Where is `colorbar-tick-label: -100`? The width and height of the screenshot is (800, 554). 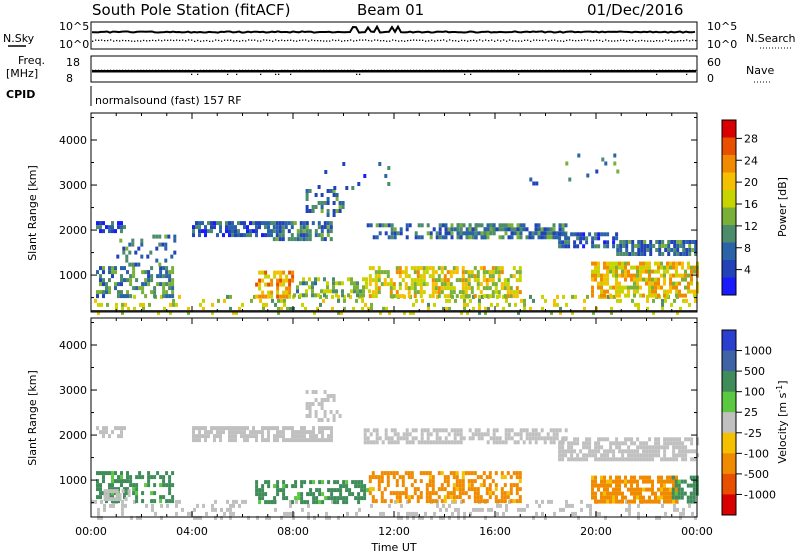 colorbar-tick-label: -100 is located at coordinates (756, 453).